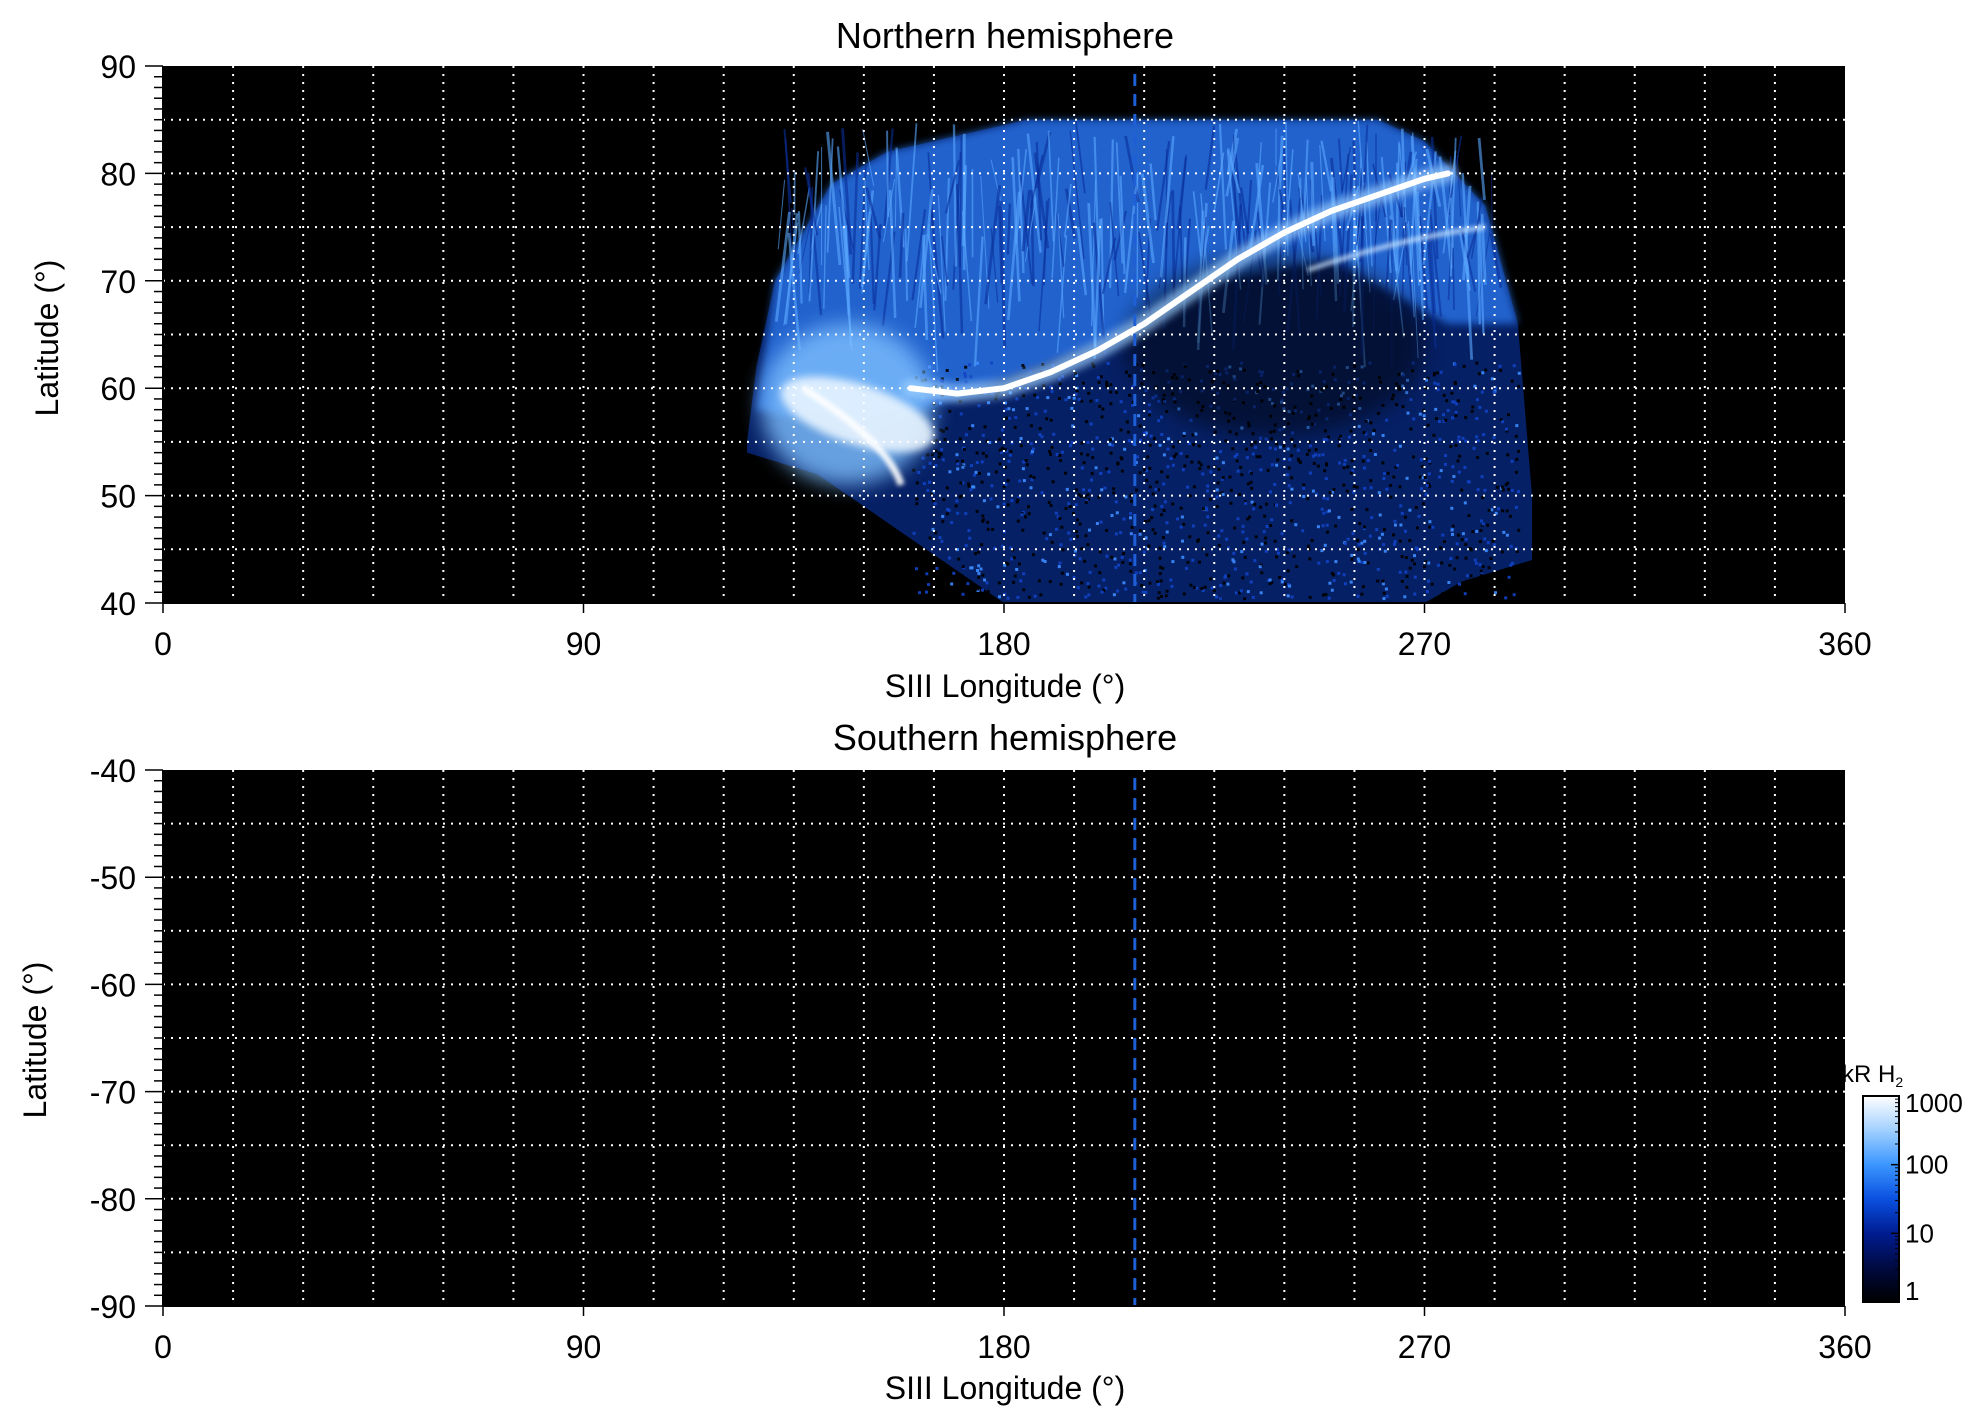 This screenshot has width=1983, height=1423. I want to click on y-tick-label: -90, so click(113, 1307).